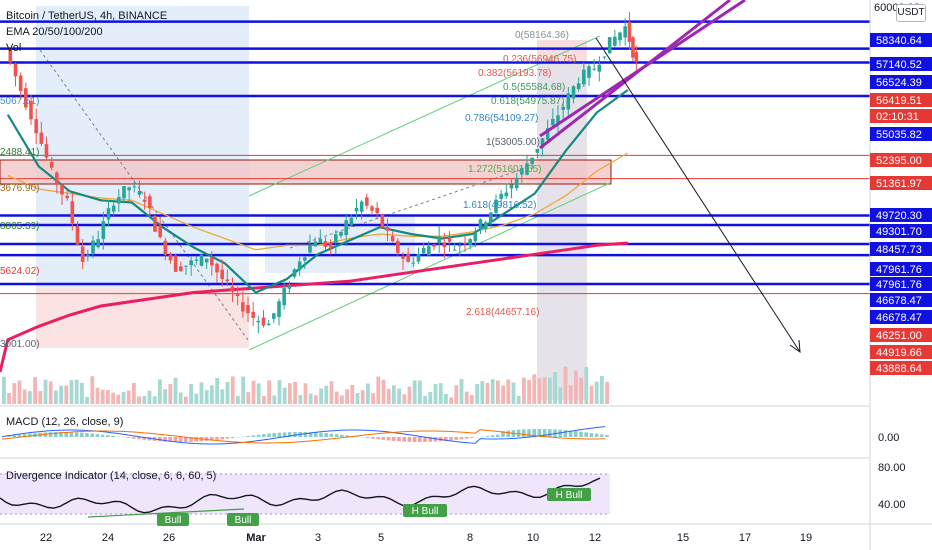  What do you see at coordinates (899, 184) in the screenshot?
I see `price-axis-value: 51361.97` at bounding box center [899, 184].